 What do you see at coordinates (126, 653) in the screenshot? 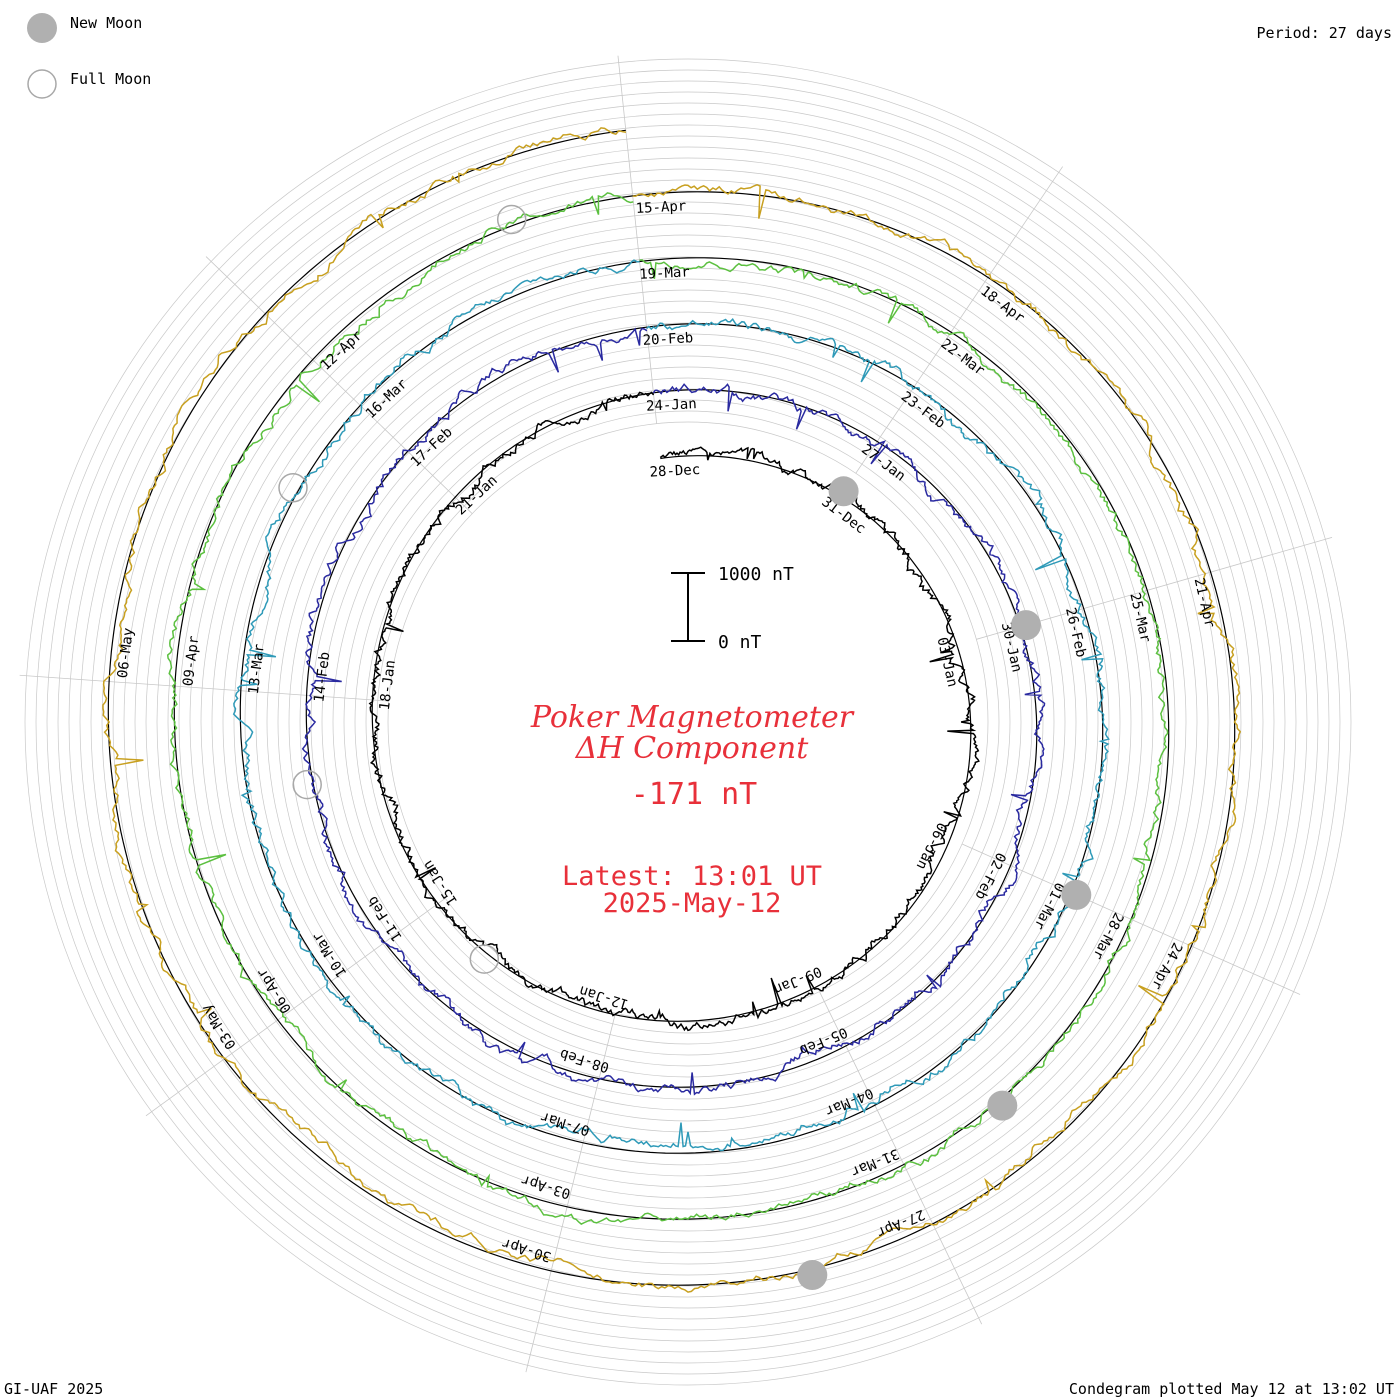
I see `date-label: 06-May` at bounding box center [126, 653].